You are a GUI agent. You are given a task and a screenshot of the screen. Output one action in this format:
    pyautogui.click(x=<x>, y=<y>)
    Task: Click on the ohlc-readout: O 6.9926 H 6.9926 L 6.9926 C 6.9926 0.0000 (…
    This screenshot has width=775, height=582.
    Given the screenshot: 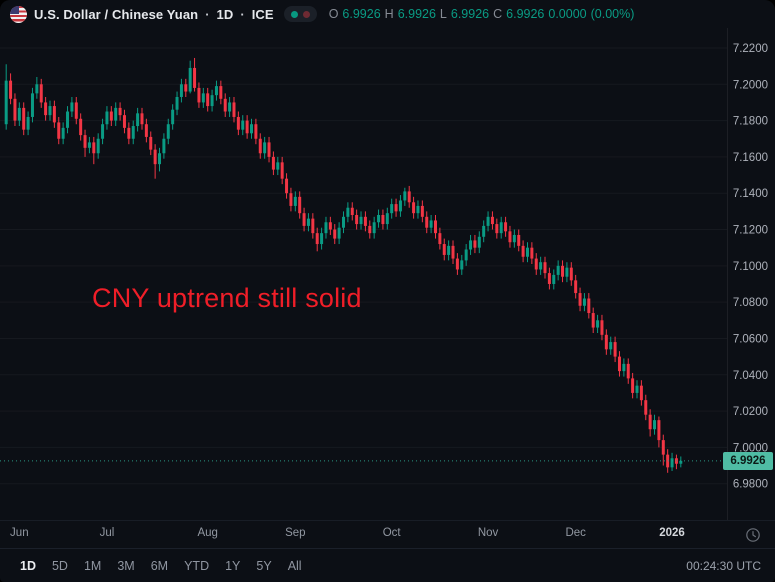 What is the action you would take?
    pyautogui.click(x=482, y=14)
    